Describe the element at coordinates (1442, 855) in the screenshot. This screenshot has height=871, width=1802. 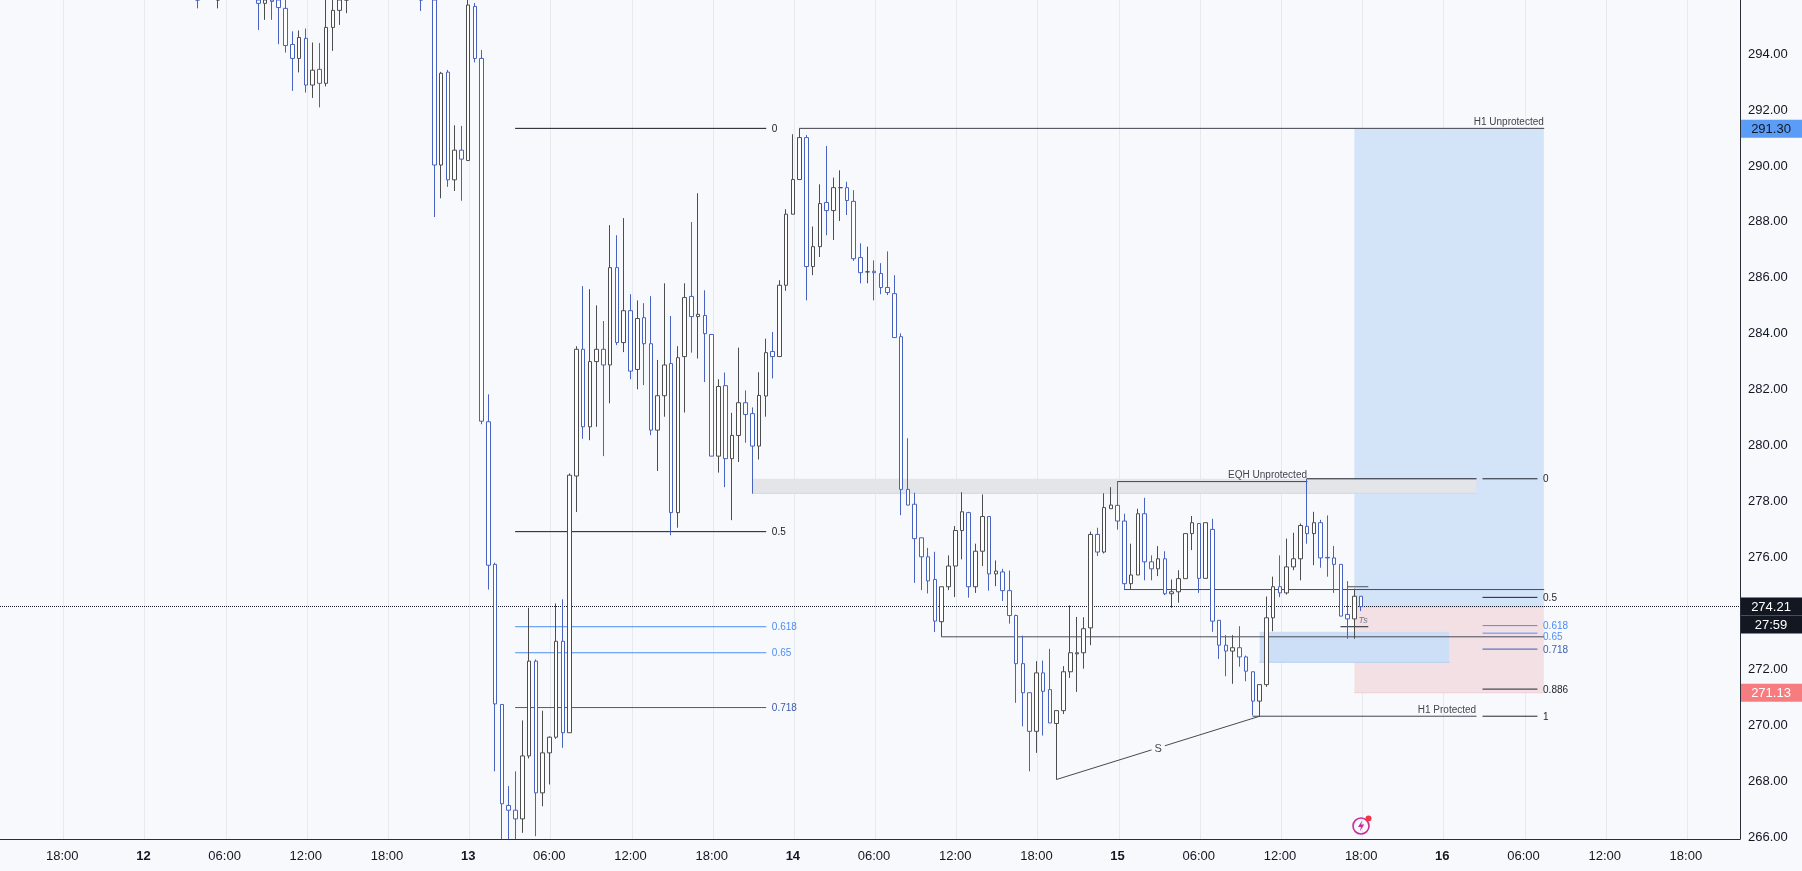
I see `x-tick-label: 16` at that location.